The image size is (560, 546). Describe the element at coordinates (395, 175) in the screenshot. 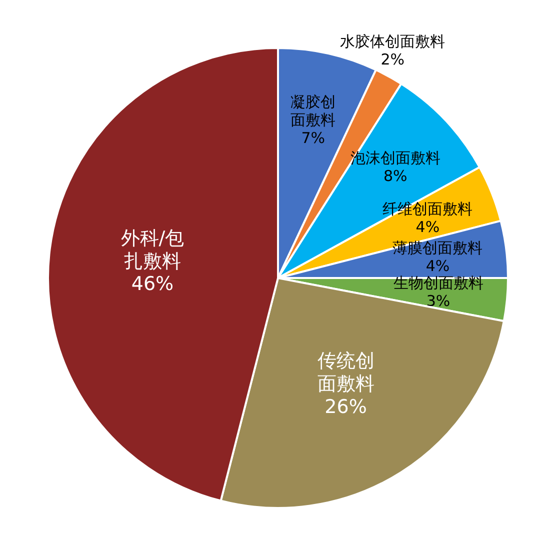

I see `data-label: 8%` at that location.